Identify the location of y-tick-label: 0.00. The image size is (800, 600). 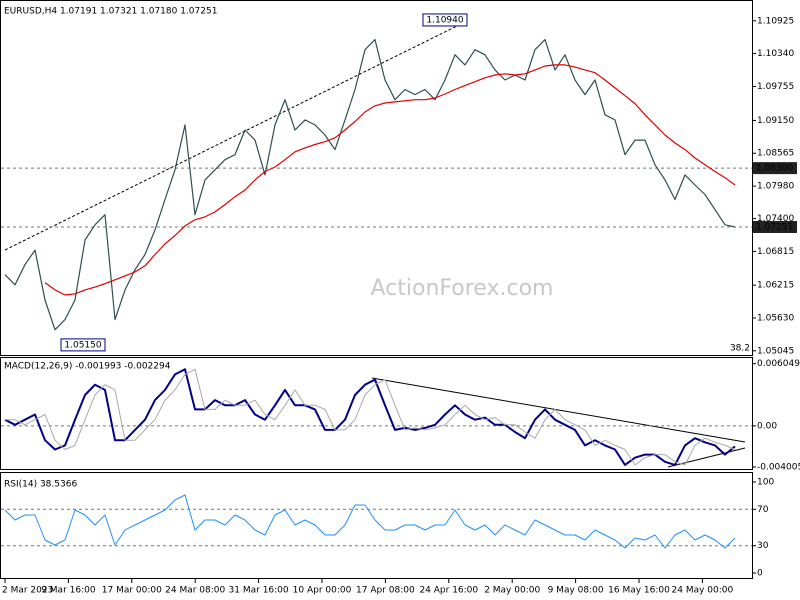
(767, 426).